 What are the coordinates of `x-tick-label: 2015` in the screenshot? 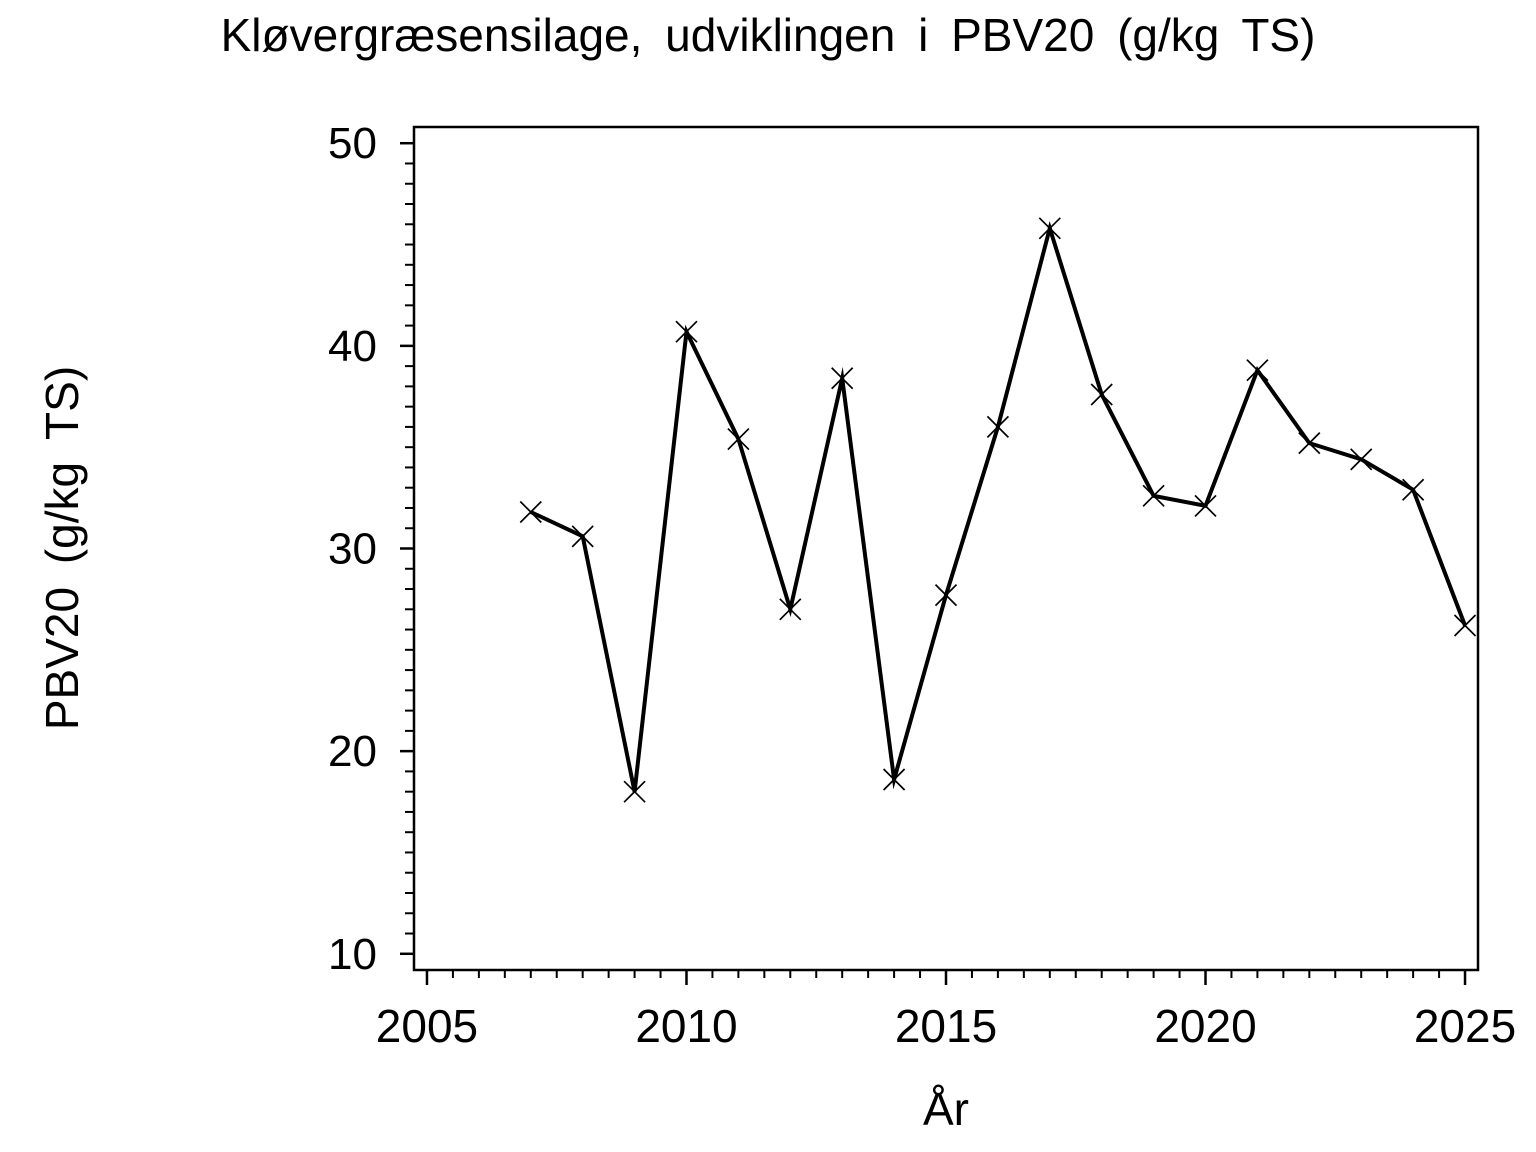 It's located at (946, 1026).